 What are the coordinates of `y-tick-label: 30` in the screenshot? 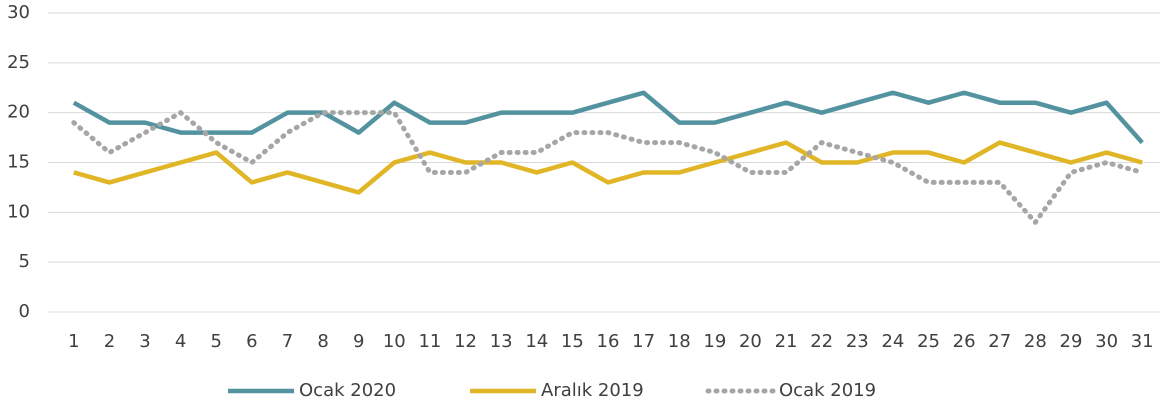 It's located at (18, 12).